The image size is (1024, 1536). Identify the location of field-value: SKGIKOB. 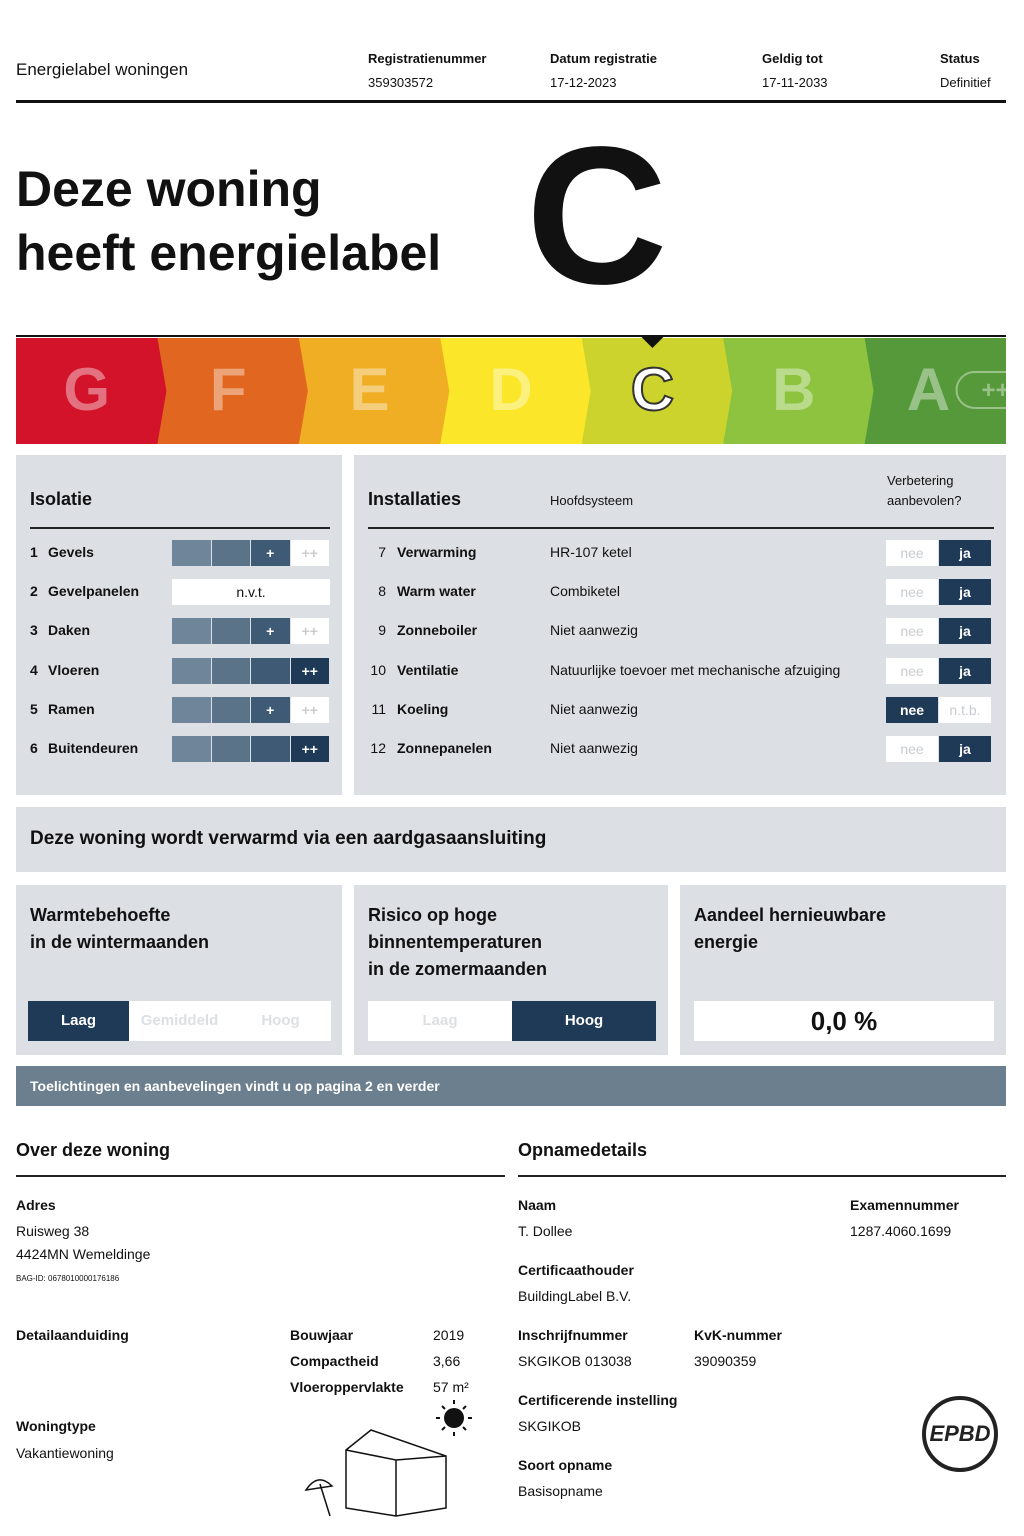
(550, 1426).